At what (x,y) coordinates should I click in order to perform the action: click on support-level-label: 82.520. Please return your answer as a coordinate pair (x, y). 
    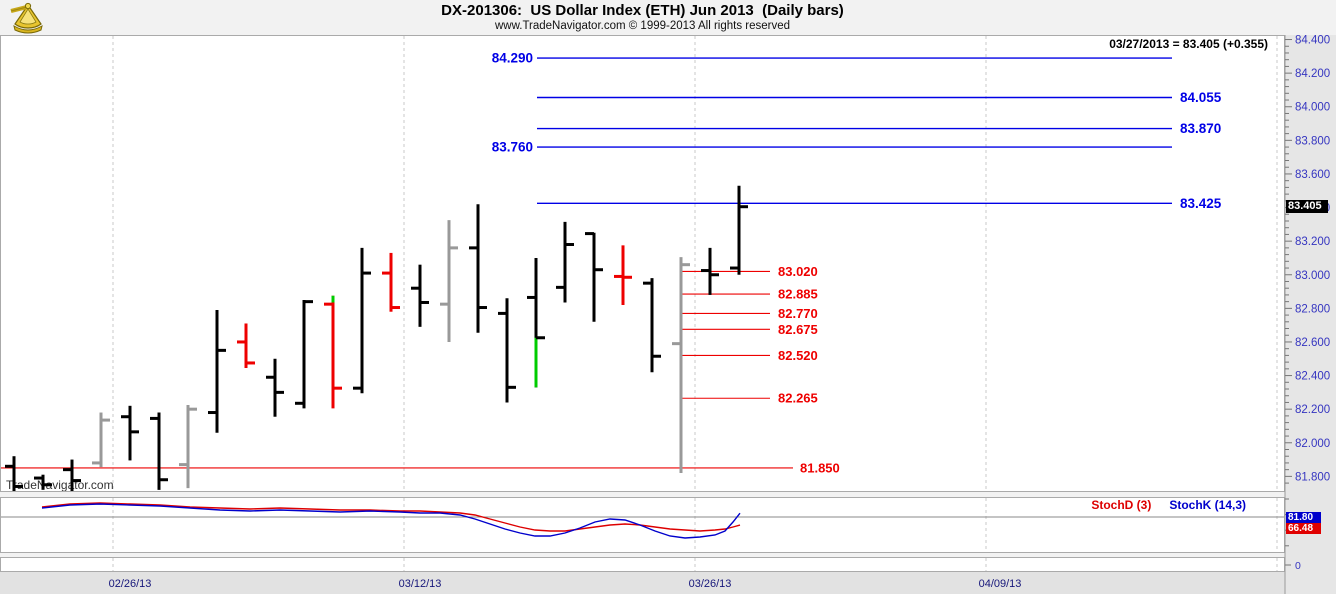
    Looking at the image, I should click on (798, 355).